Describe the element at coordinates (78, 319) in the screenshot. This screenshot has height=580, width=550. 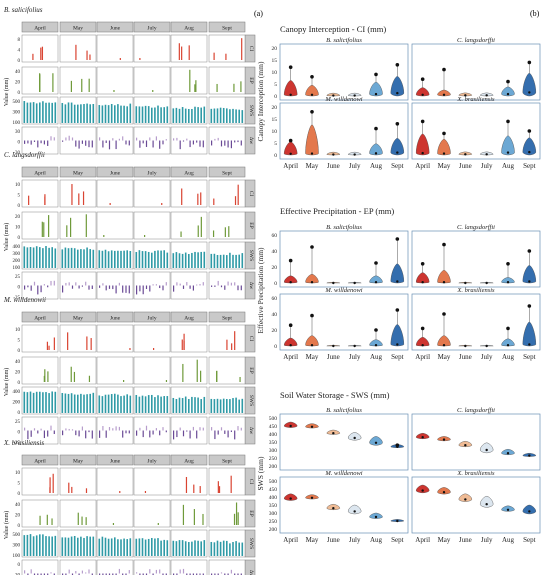
I see `month-header-label: May` at that location.